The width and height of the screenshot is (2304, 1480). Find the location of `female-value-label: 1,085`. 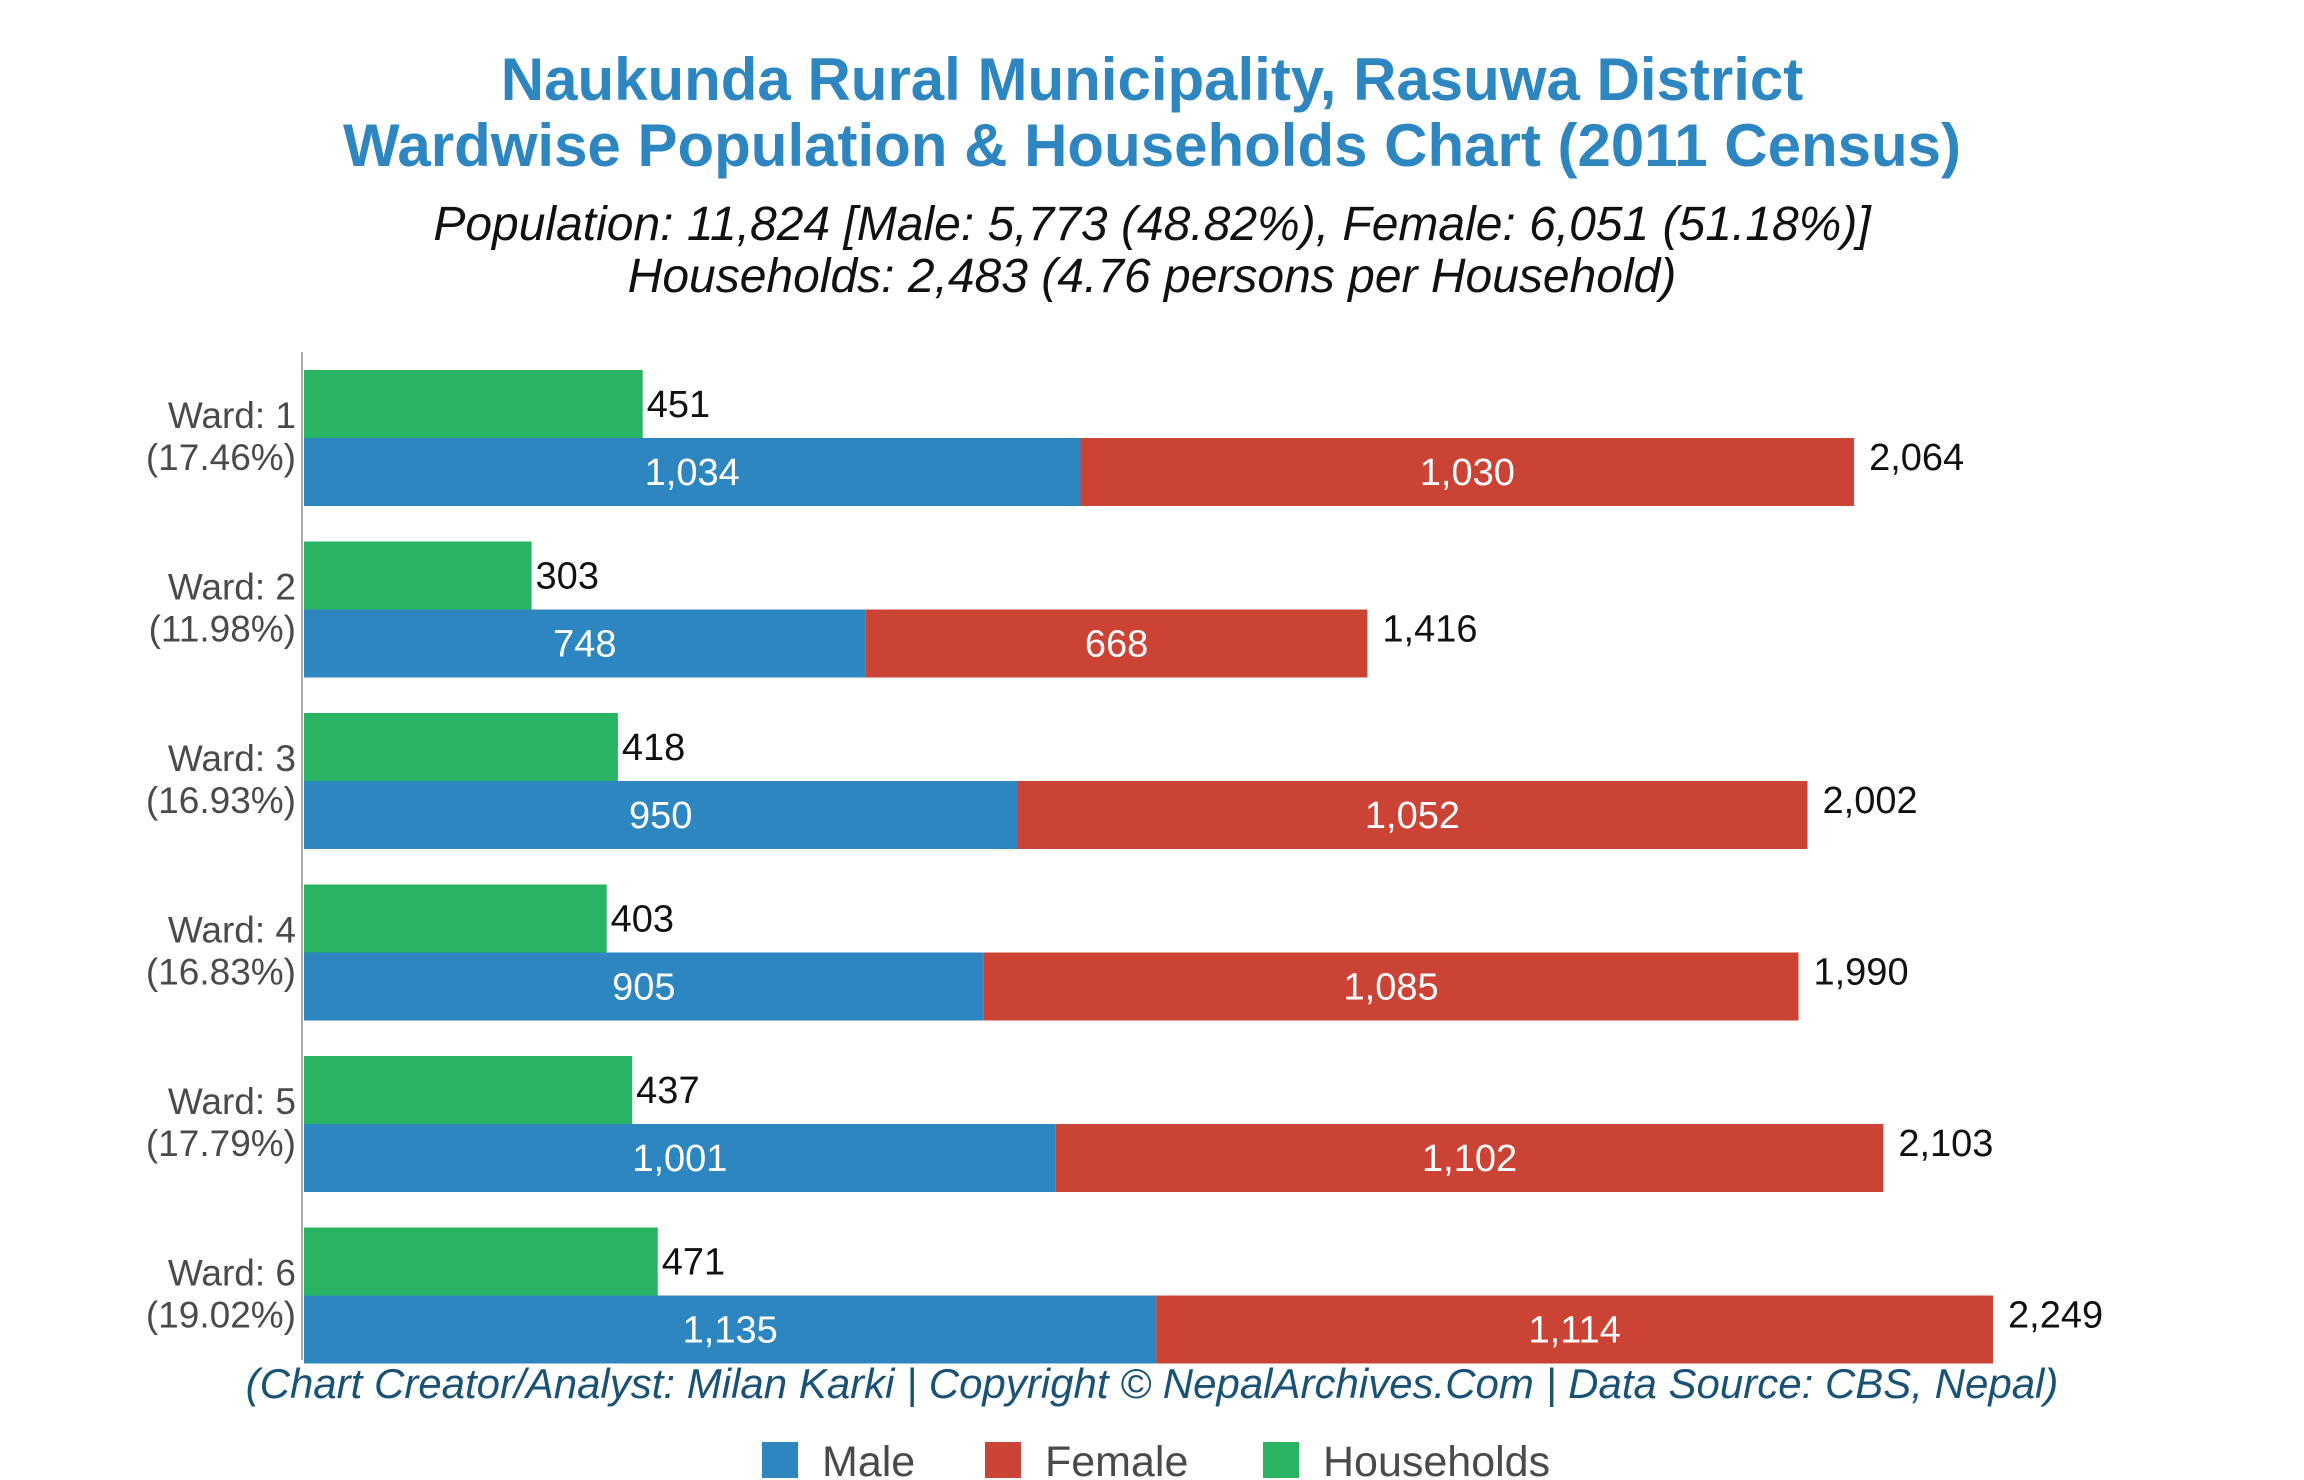

female-value-label: 1,085 is located at coordinates (1391, 988).